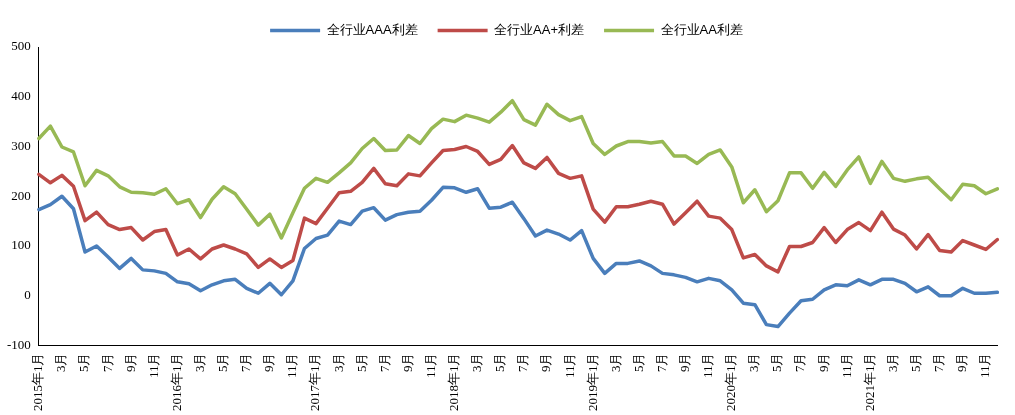 The image size is (1015, 415). I want to click on x-tick-label: 2015年1月, so click(38, 381).